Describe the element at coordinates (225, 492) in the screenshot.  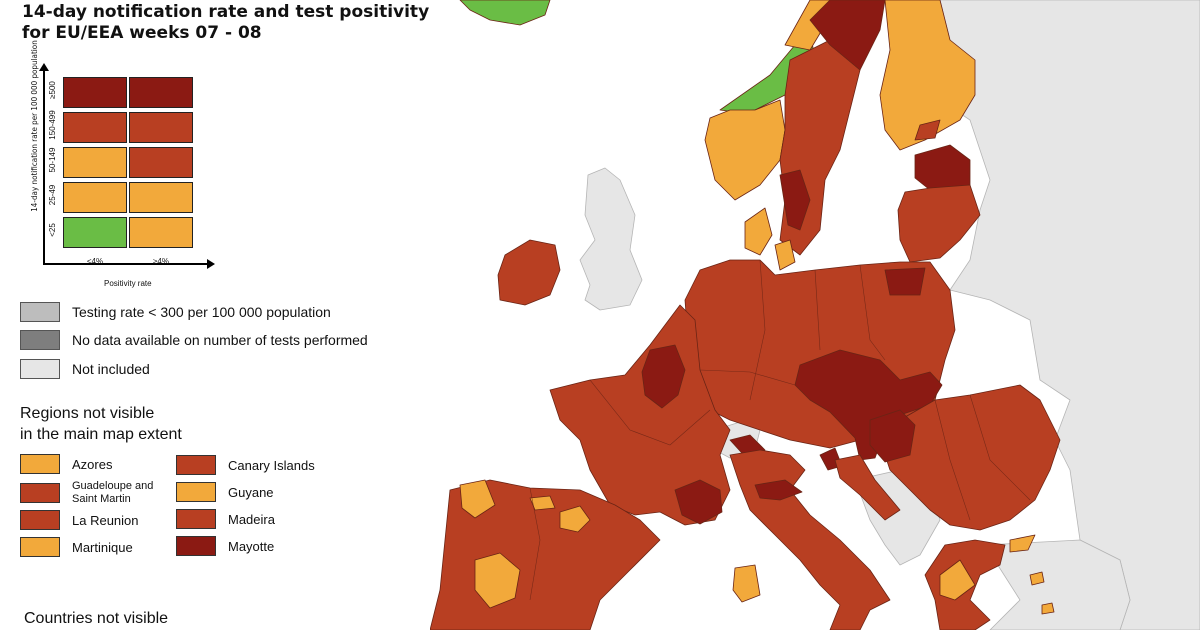
I see `region-guyane: Guyane` at that location.